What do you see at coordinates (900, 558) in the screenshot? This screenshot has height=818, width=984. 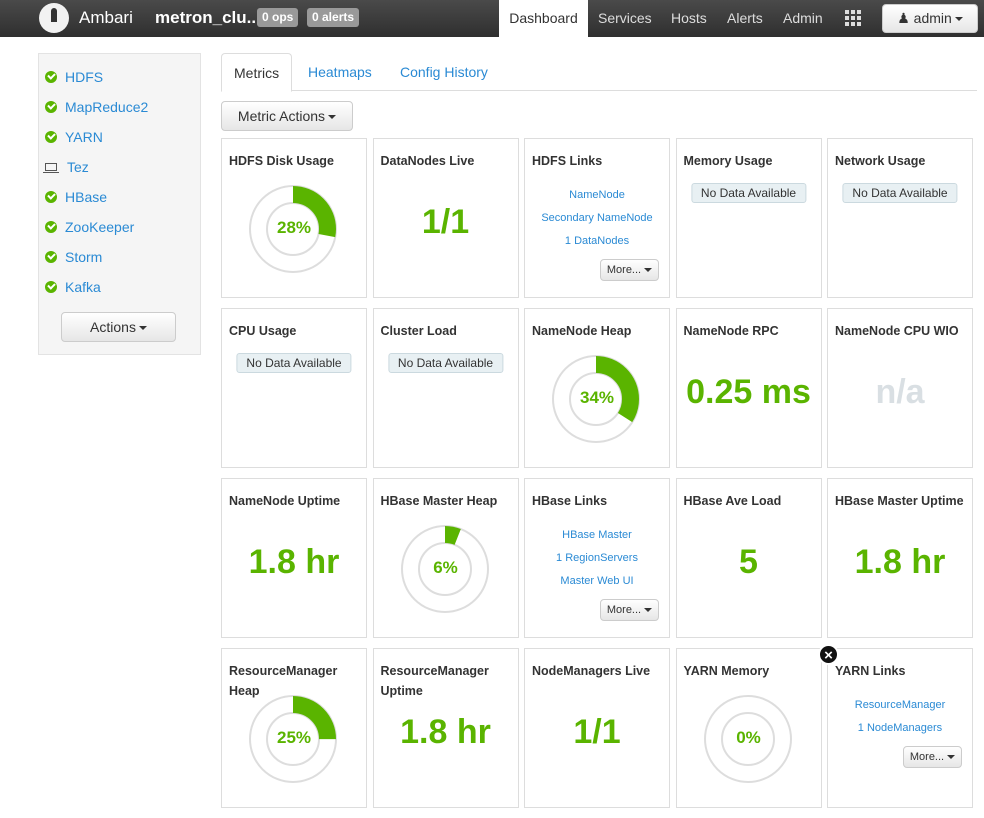 I see `widget-hbase-master-uptime: HBase Master Uptime 1.8 hr` at bounding box center [900, 558].